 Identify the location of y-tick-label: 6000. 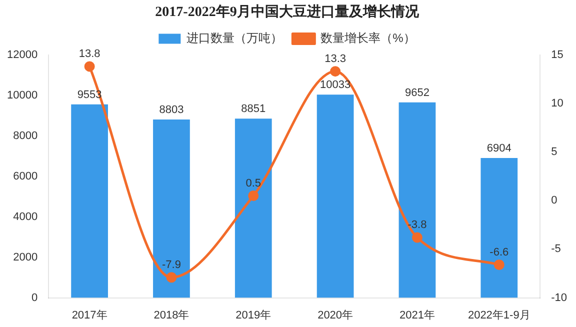
(25, 176).